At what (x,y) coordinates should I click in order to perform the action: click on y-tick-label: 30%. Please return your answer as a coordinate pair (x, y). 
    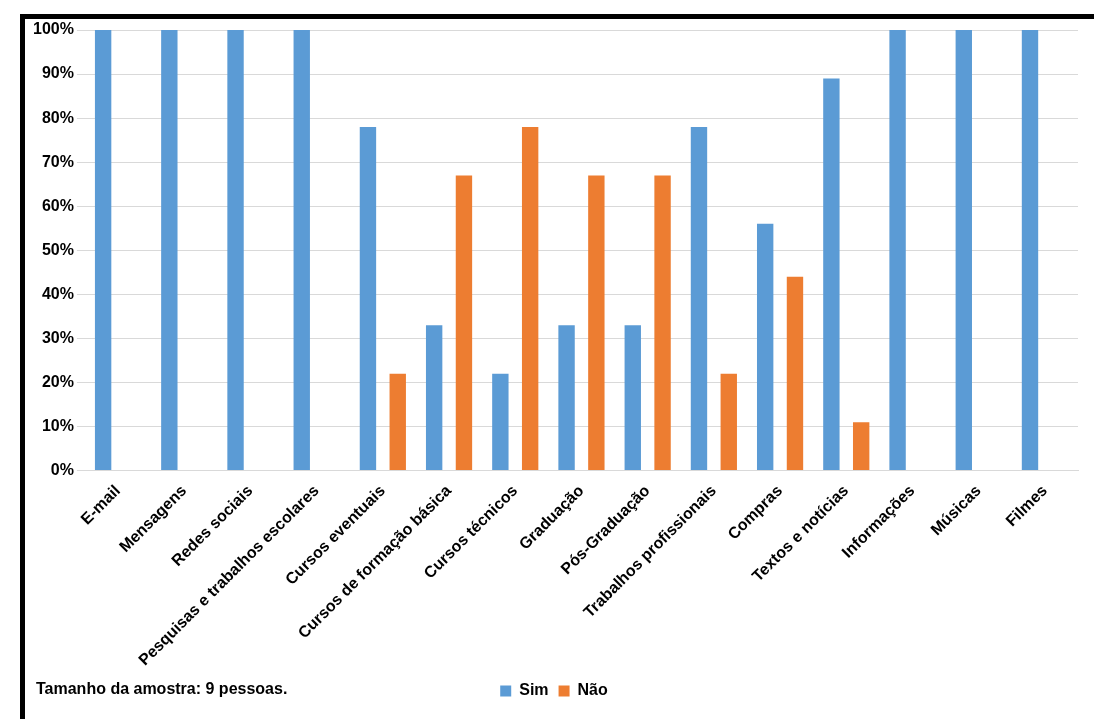
    Looking at the image, I should click on (57, 337).